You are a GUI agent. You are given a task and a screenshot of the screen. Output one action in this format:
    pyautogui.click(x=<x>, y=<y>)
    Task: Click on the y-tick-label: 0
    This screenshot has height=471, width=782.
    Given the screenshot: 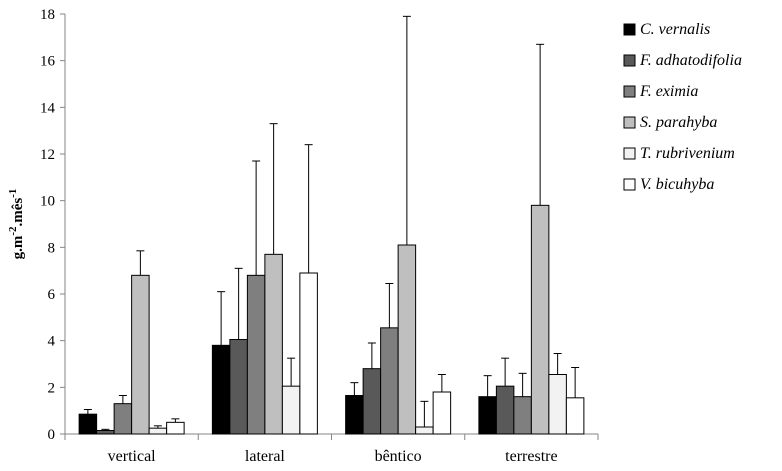 What is the action you would take?
    pyautogui.click(x=52, y=435)
    